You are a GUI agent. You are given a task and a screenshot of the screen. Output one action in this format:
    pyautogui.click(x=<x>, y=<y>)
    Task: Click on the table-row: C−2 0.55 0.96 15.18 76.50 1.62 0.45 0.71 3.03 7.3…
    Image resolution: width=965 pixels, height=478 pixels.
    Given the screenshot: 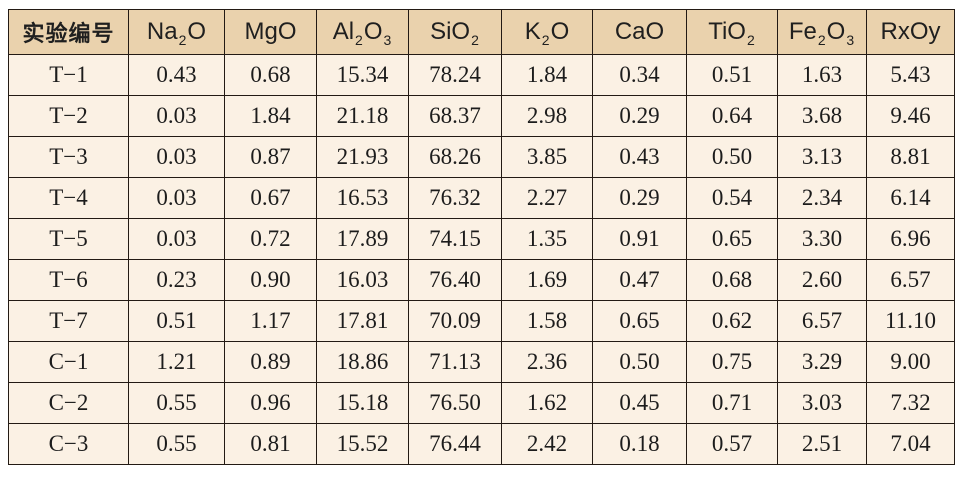 What is the action you would take?
    pyautogui.click(x=481, y=403)
    